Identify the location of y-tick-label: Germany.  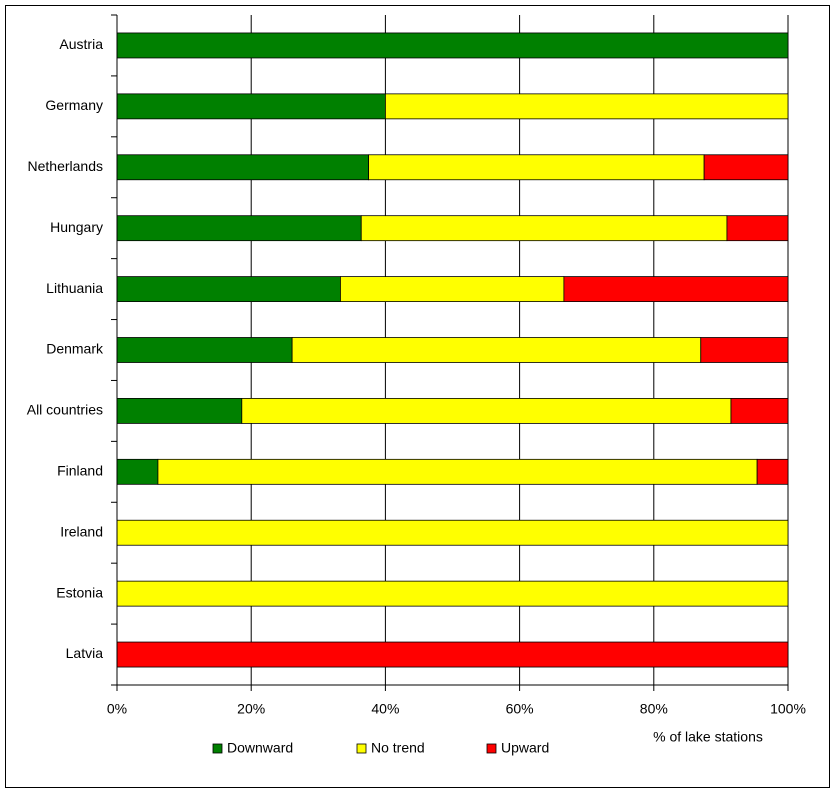
(74, 105).